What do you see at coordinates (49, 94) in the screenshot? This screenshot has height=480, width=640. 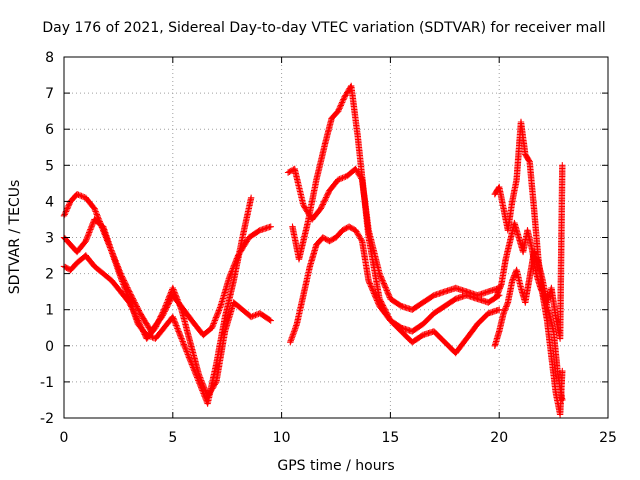 I see `y-tick-label: 7` at bounding box center [49, 94].